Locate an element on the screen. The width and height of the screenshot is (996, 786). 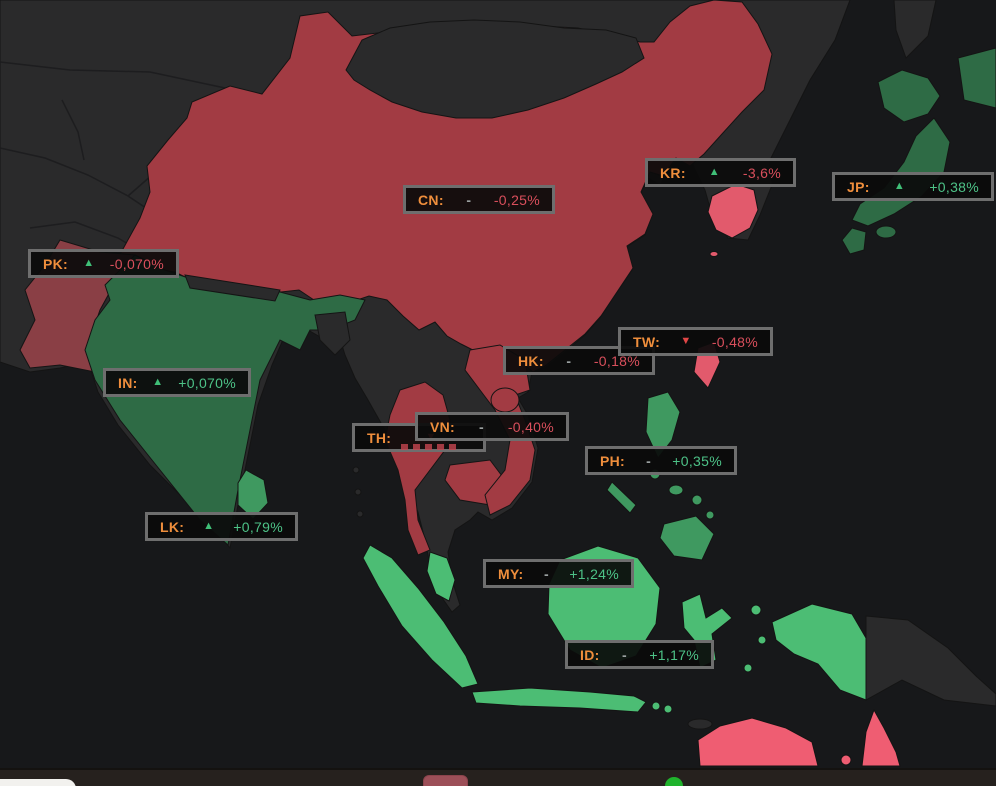
country-code-label: TW: is located at coordinates (647, 341).